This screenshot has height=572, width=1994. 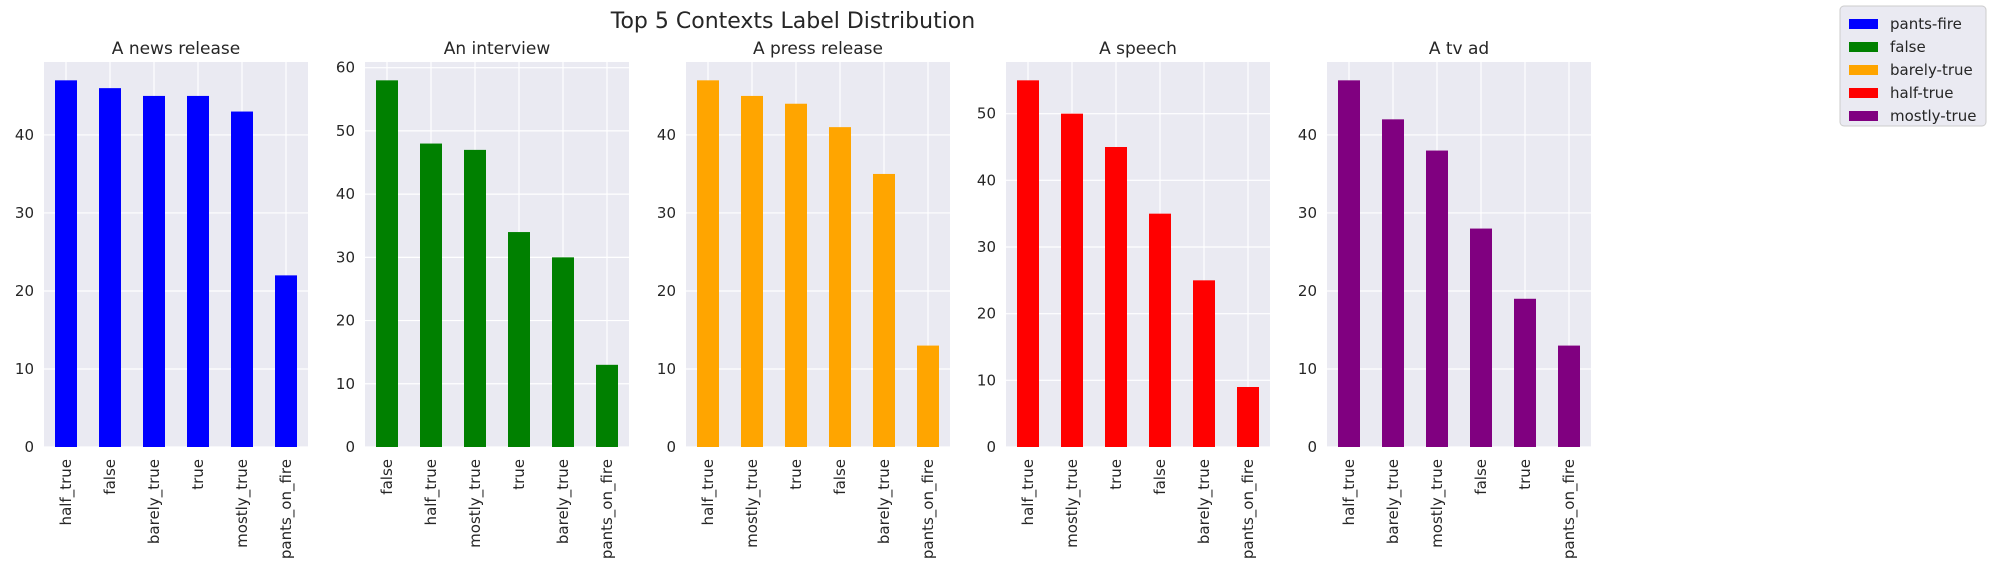 I want to click on subplot-title: A tv ad, so click(x=1459, y=49).